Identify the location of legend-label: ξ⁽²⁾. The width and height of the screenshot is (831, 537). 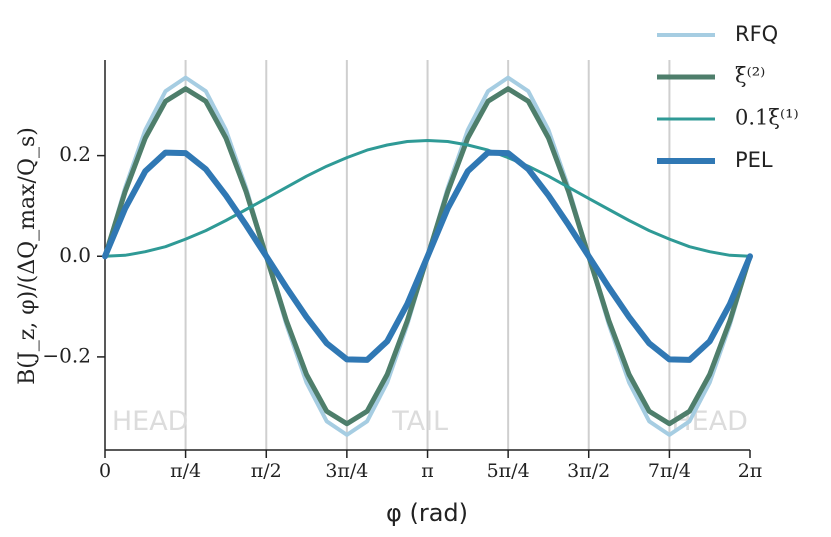
(750, 76).